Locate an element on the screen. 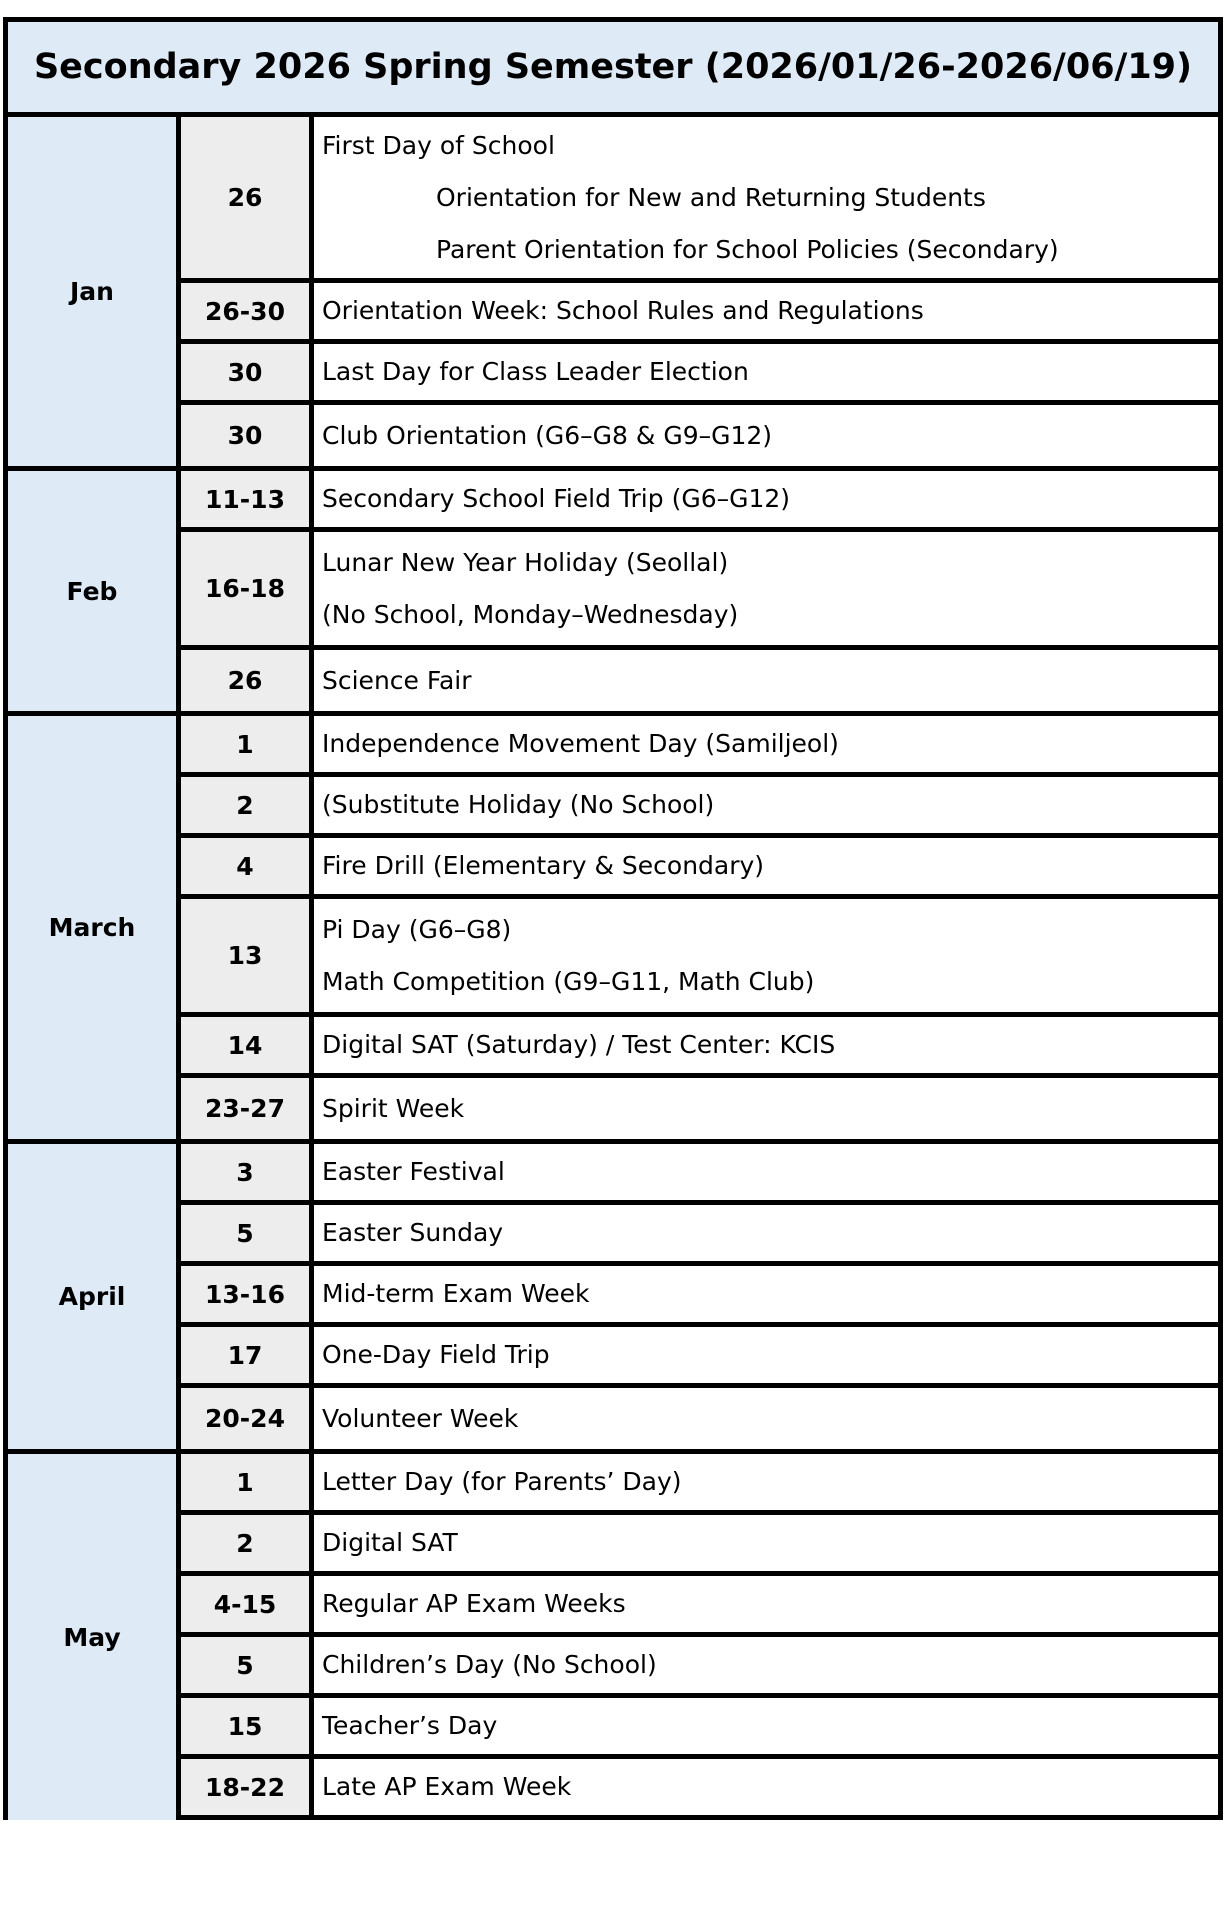 This screenshot has width=1227, height=1913. event-row: 26 Science Fair is located at coordinates (699, 680).